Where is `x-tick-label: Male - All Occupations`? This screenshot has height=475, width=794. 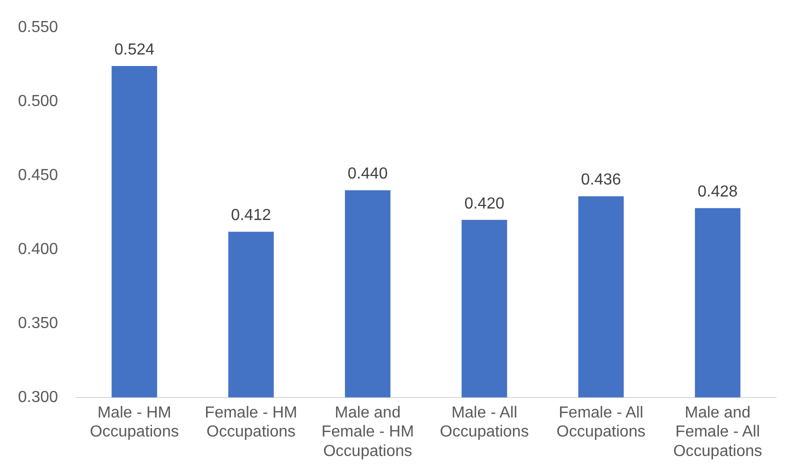 x-tick-label: Male - All Occupations is located at coordinates (484, 422).